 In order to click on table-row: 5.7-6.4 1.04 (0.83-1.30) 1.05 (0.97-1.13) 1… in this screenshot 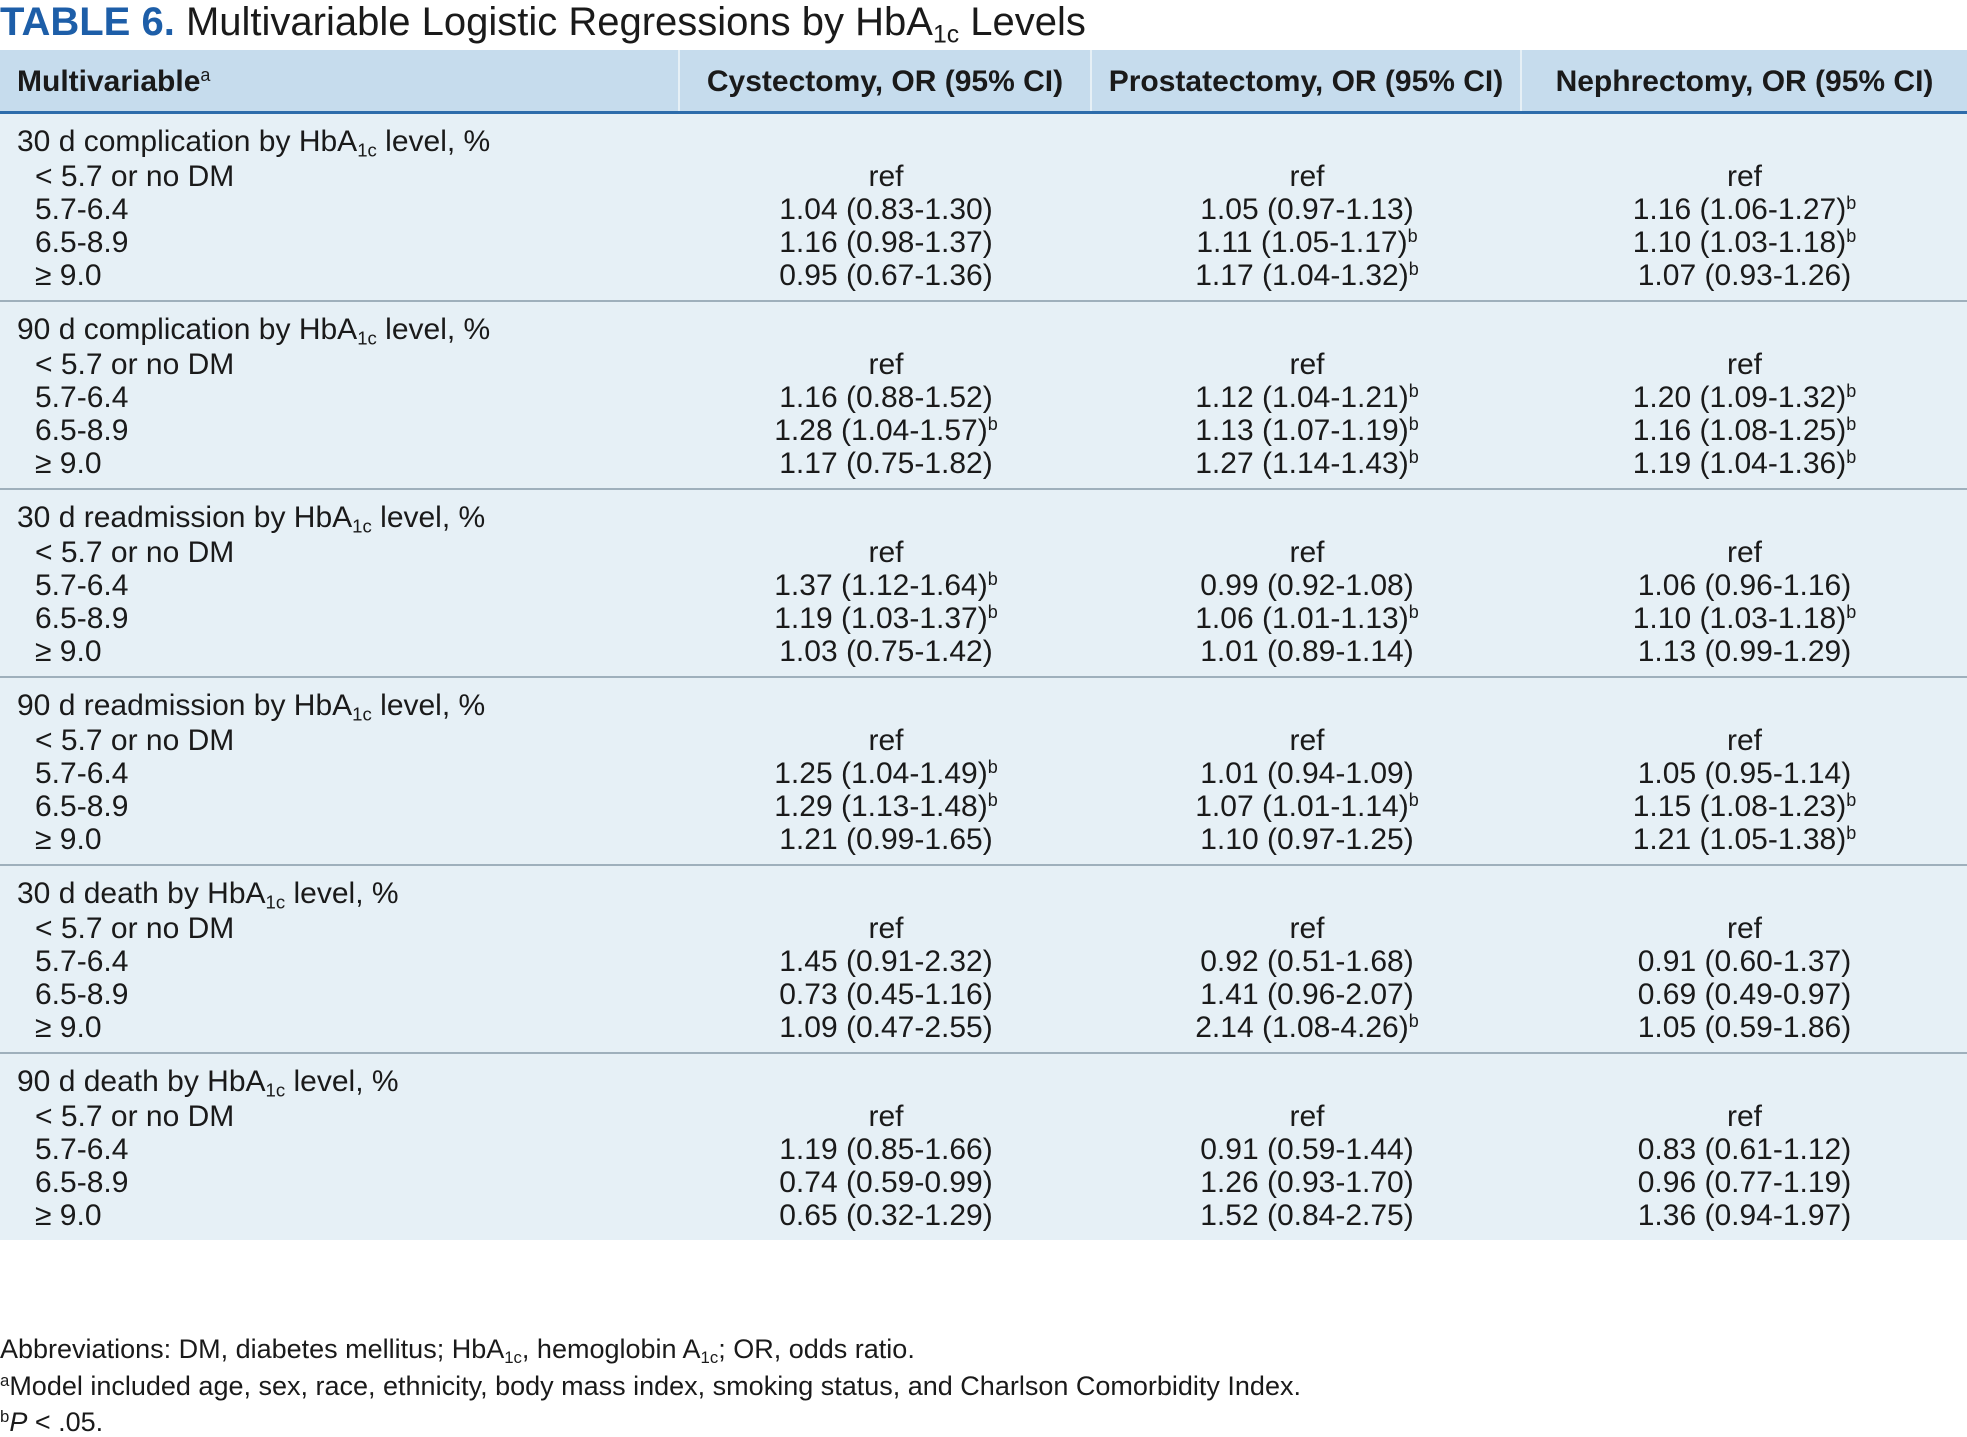, I will do `click(983, 209)`.